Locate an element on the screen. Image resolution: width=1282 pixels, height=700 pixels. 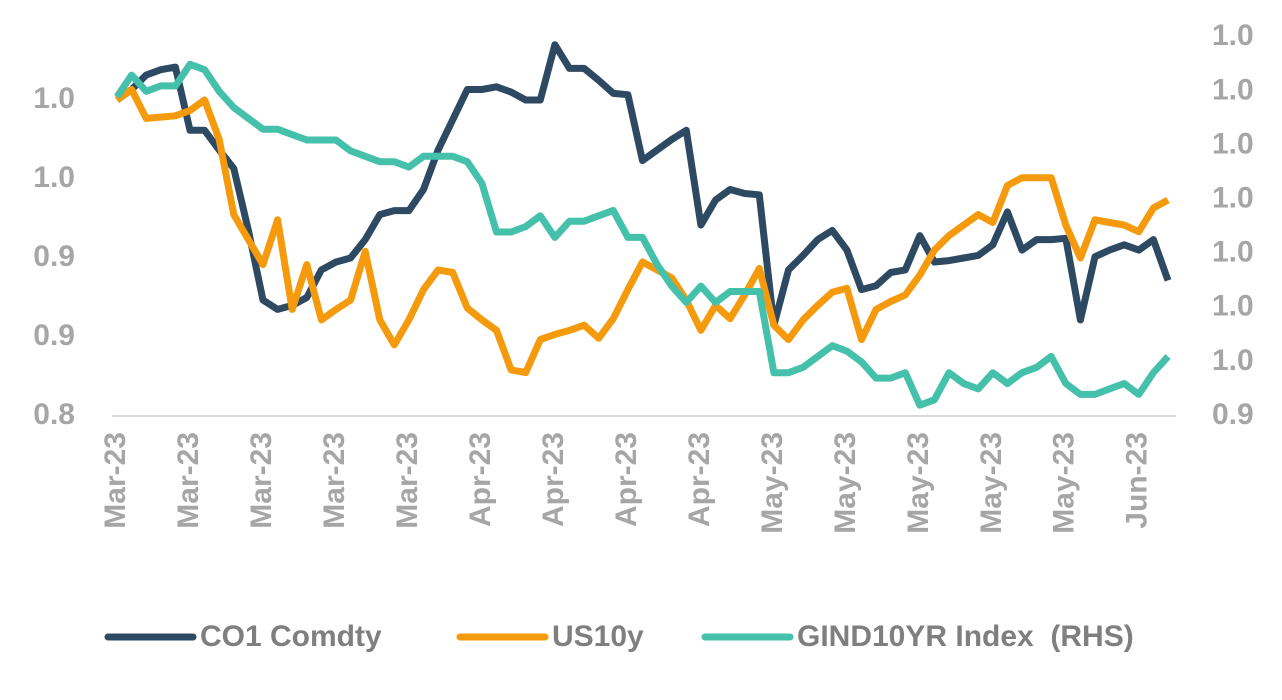
y2-tick-label: 0.9 is located at coordinates (1233, 414).